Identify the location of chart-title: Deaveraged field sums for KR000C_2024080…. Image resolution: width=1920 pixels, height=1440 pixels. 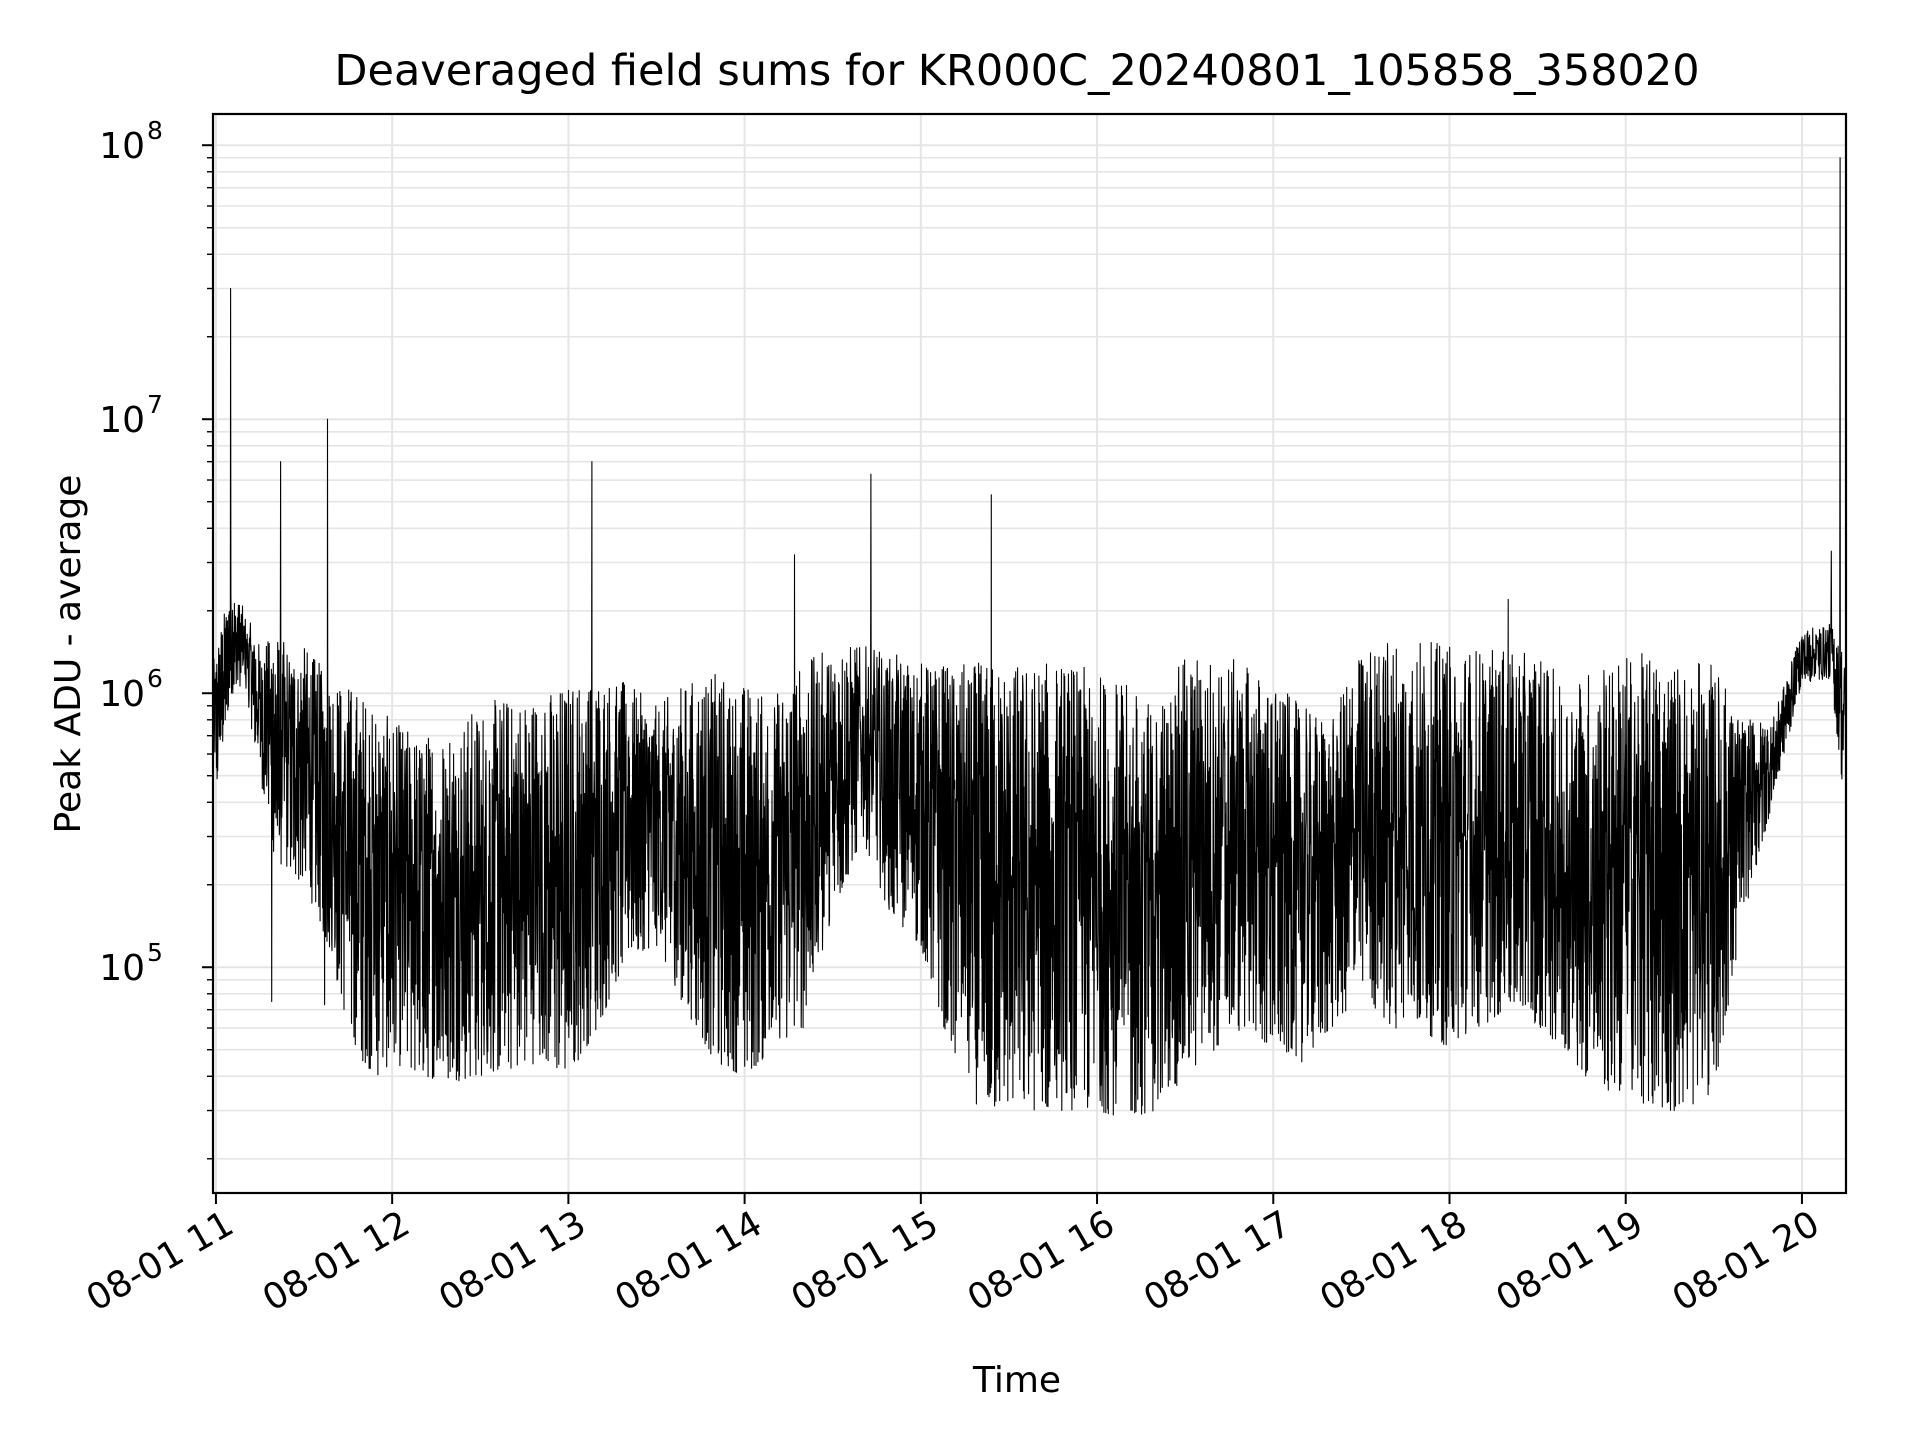
(1016, 71).